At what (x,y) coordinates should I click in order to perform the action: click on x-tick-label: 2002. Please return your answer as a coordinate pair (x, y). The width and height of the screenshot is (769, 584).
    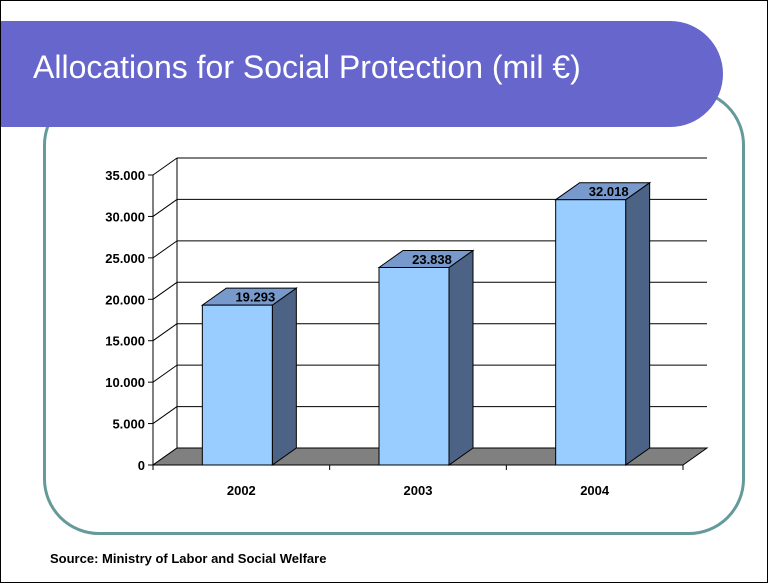
    Looking at the image, I should click on (241, 490).